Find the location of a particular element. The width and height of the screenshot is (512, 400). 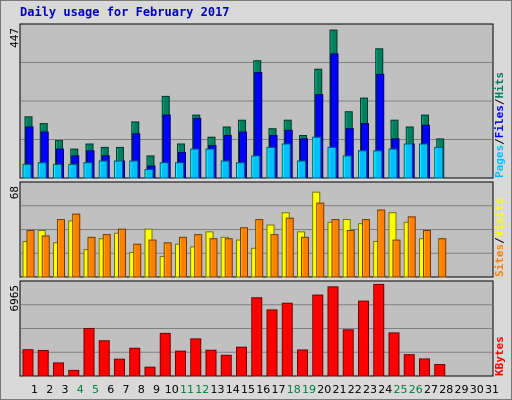

x-tick-label: 16 is located at coordinates (263, 389).